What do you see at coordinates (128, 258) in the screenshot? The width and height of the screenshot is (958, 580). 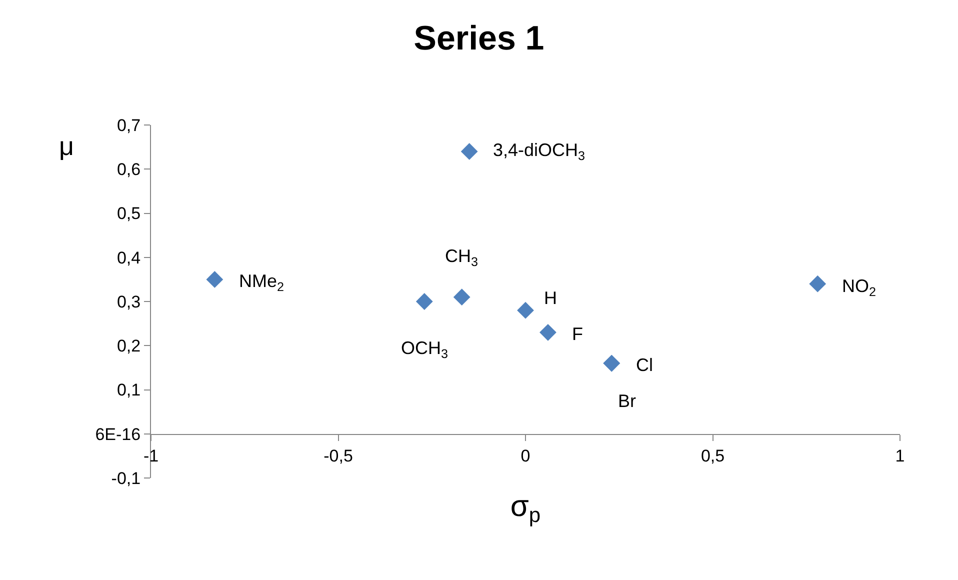 I see `y-tick-label: 0,4` at bounding box center [128, 258].